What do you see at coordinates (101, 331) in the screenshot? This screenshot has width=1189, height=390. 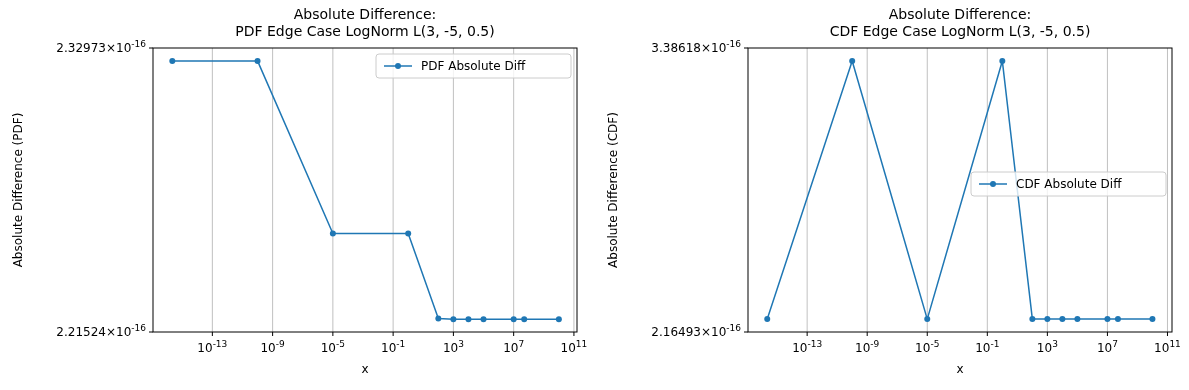 I see `y-tick-label: 2.21524×10$^{-16}$` at bounding box center [101, 331].